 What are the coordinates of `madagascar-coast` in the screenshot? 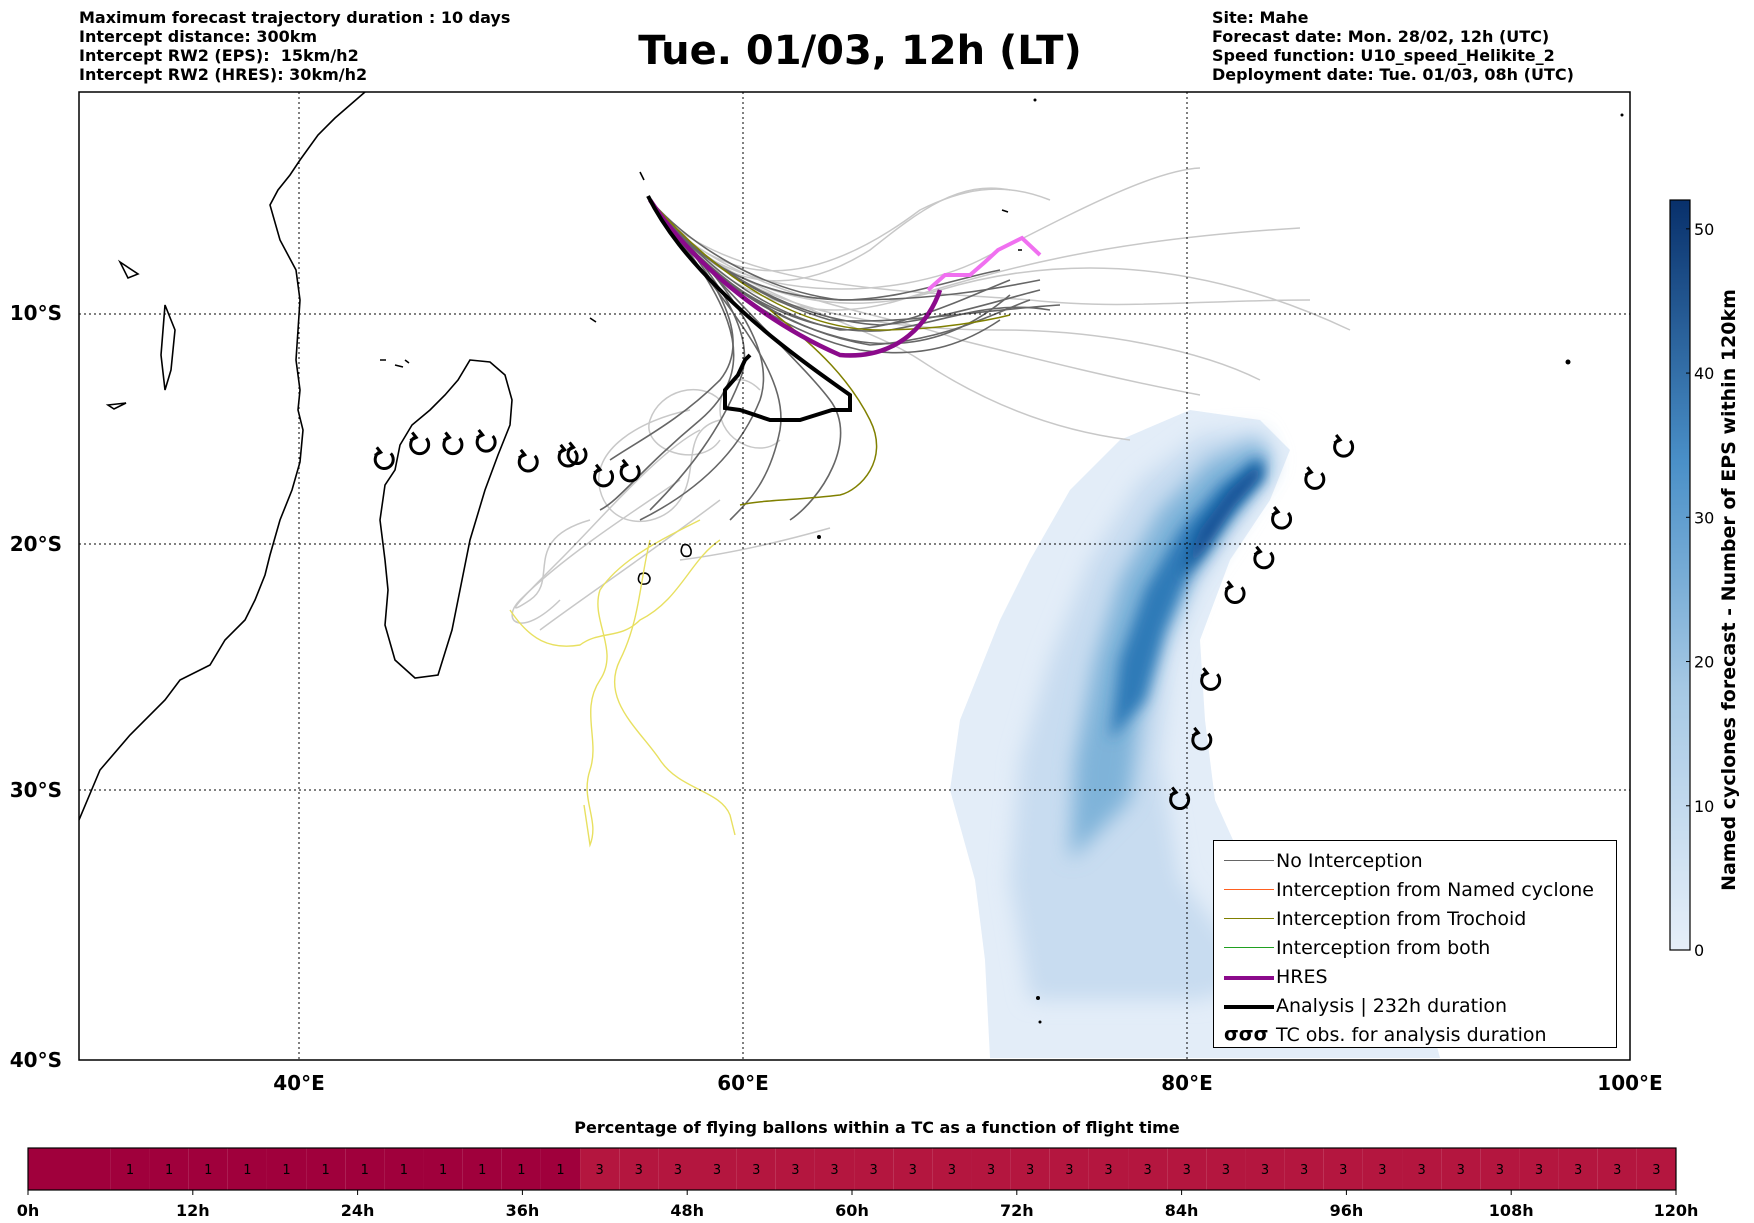 It's located at (446, 519).